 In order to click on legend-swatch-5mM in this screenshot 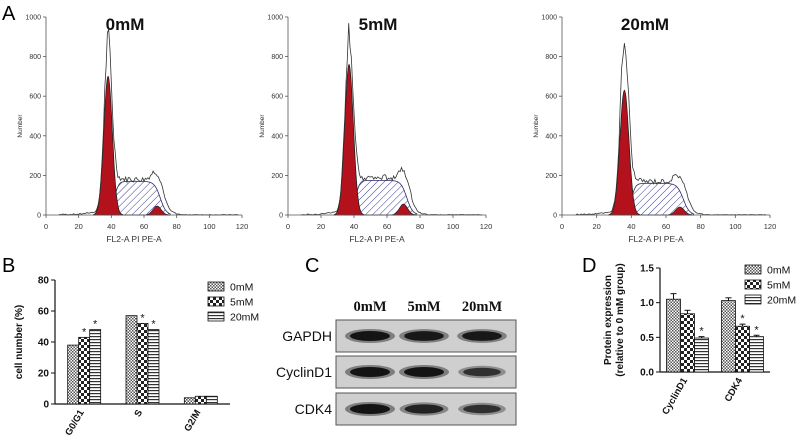, I will do `click(216, 301)`.